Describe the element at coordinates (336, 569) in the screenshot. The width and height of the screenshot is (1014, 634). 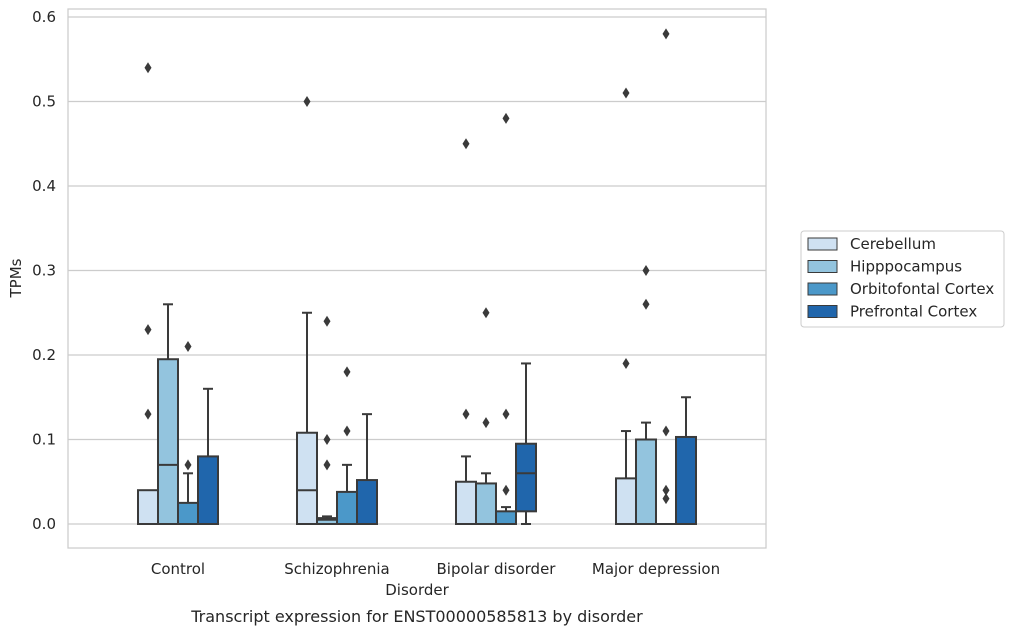
I see `x-tick-label: Schizophrenia` at that location.